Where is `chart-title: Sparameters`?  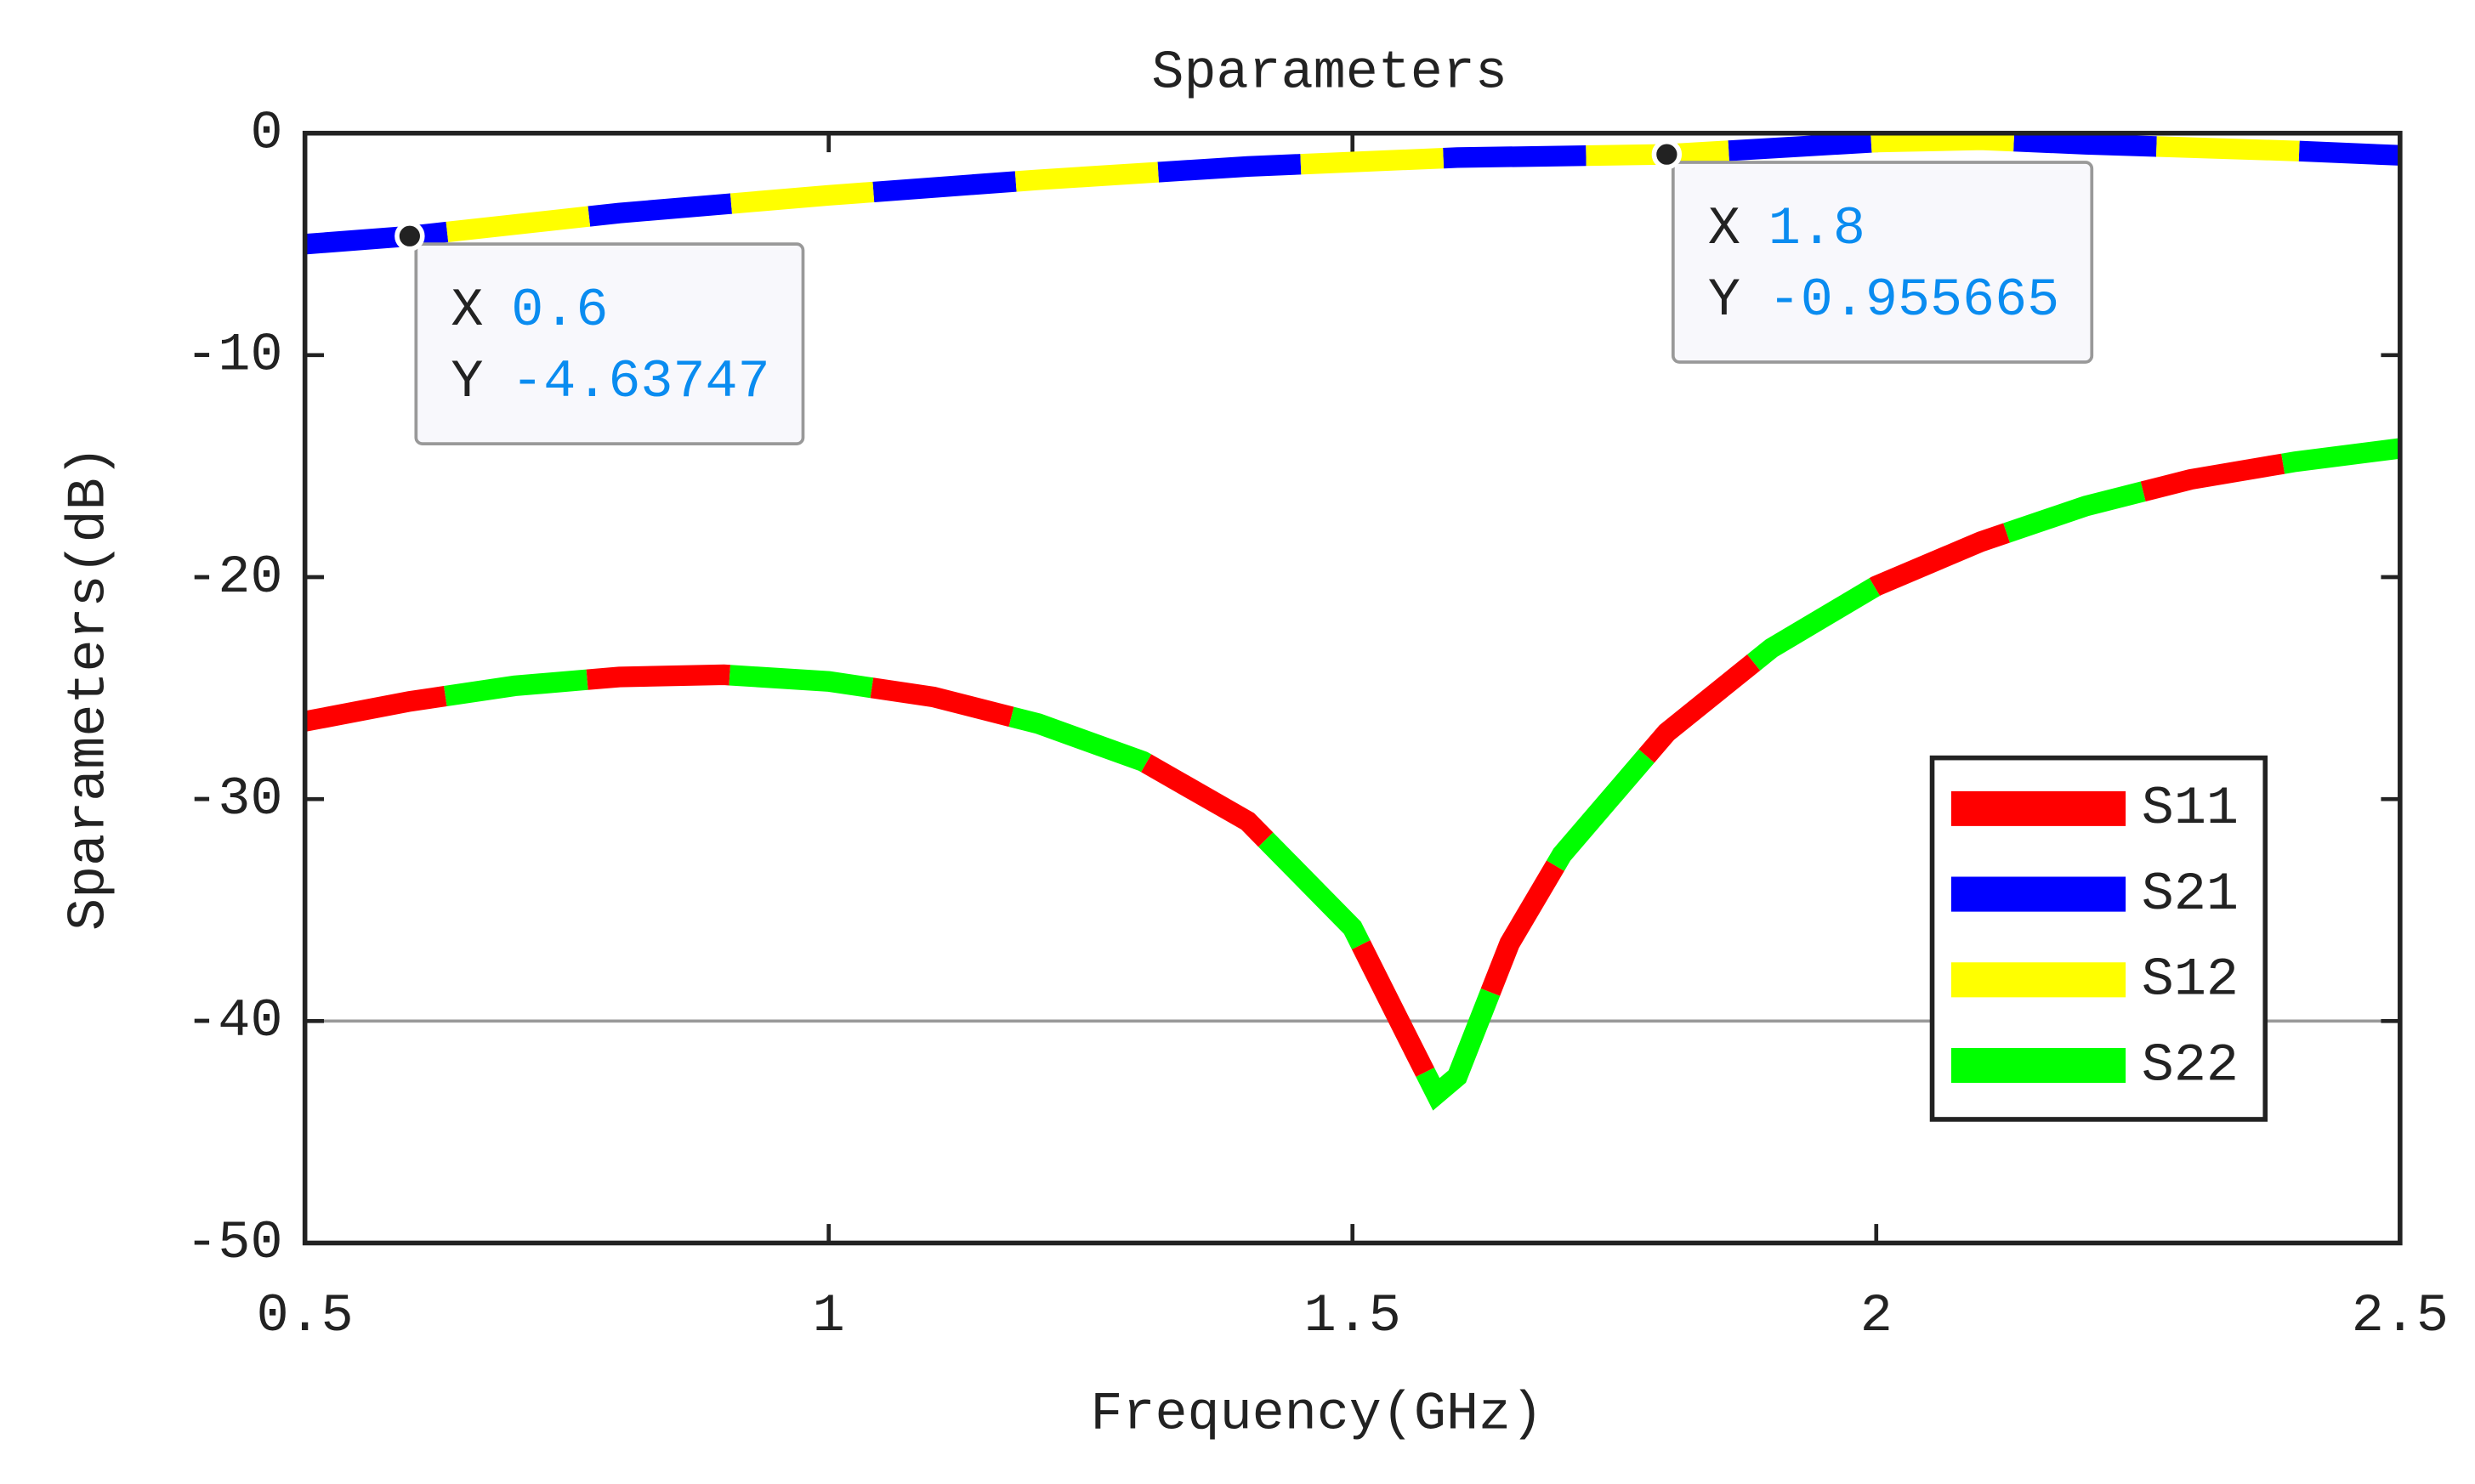 chart-title: Sparameters is located at coordinates (1329, 74).